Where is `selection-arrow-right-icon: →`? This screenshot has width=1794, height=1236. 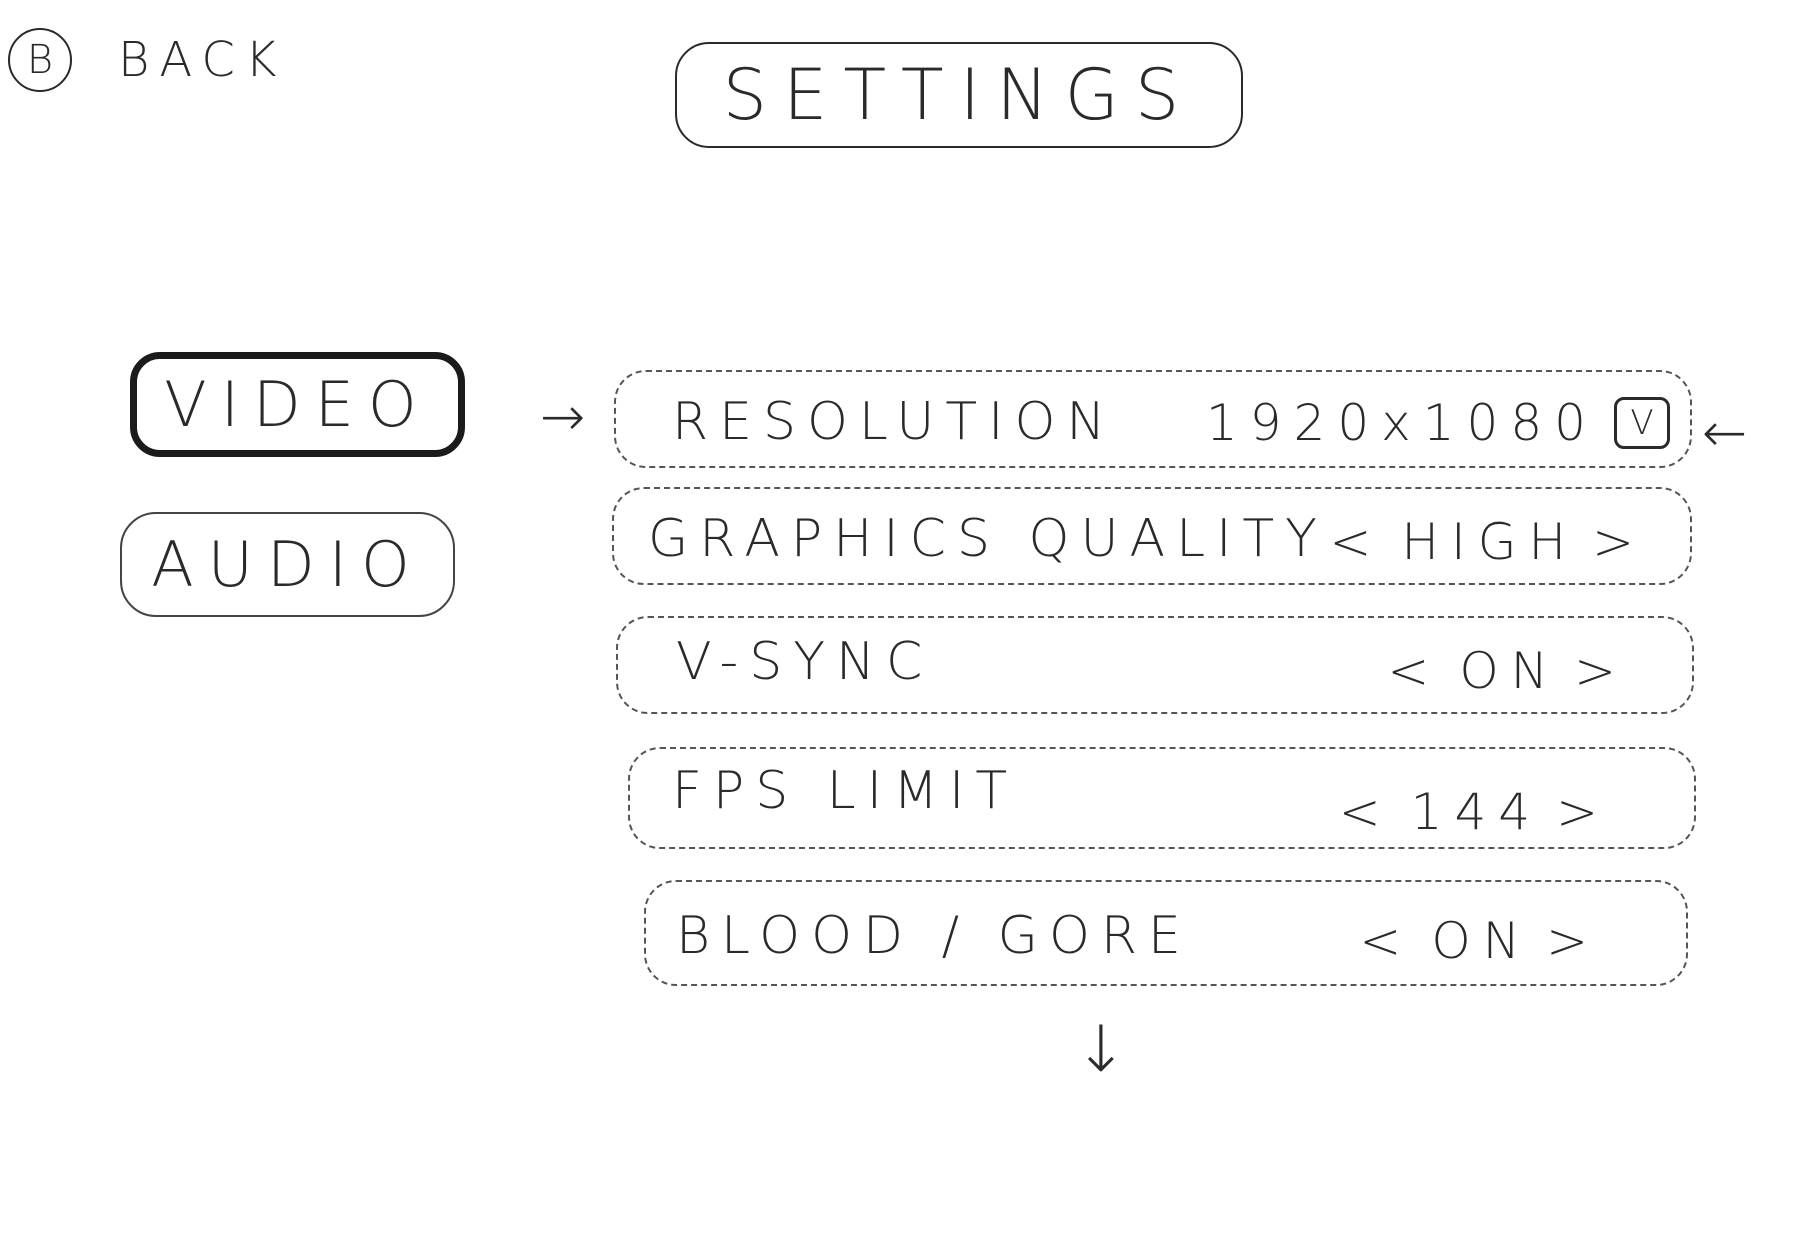
selection-arrow-right-icon: → is located at coordinates (563, 416).